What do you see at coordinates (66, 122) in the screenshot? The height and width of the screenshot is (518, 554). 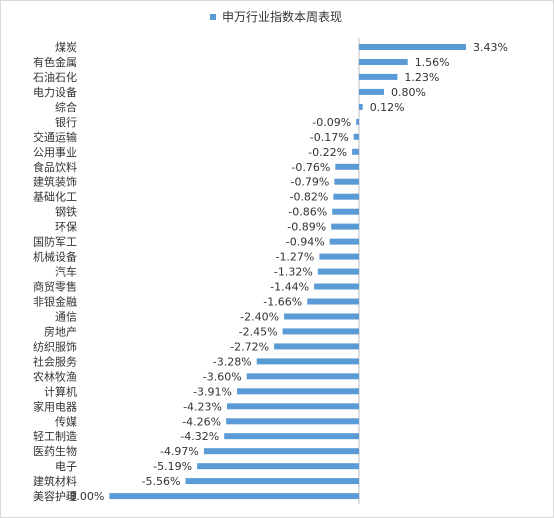 I see `category-label: 银行` at bounding box center [66, 122].